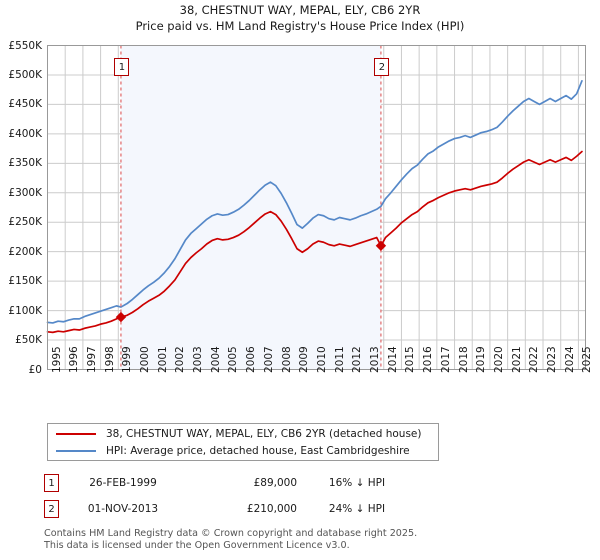 This screenshot has height=560, width=600. I want to click on y-axis-tick-label: £500K, so click(25, 74).